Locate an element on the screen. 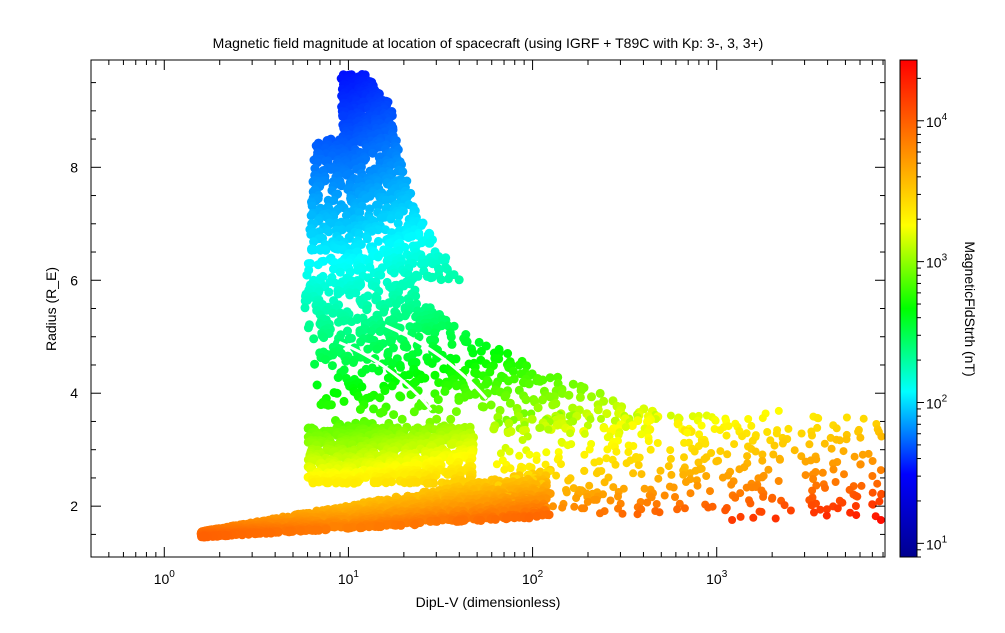  x-tick-label: 100 is located at coordinates (165, 578).